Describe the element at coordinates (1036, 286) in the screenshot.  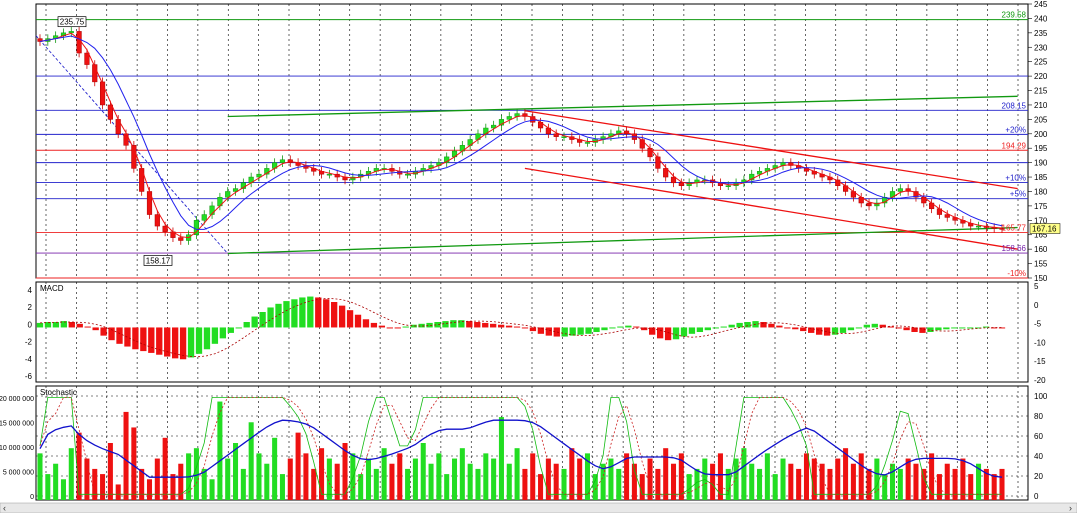
I see `macd-right-tick-label: 5` at that location.